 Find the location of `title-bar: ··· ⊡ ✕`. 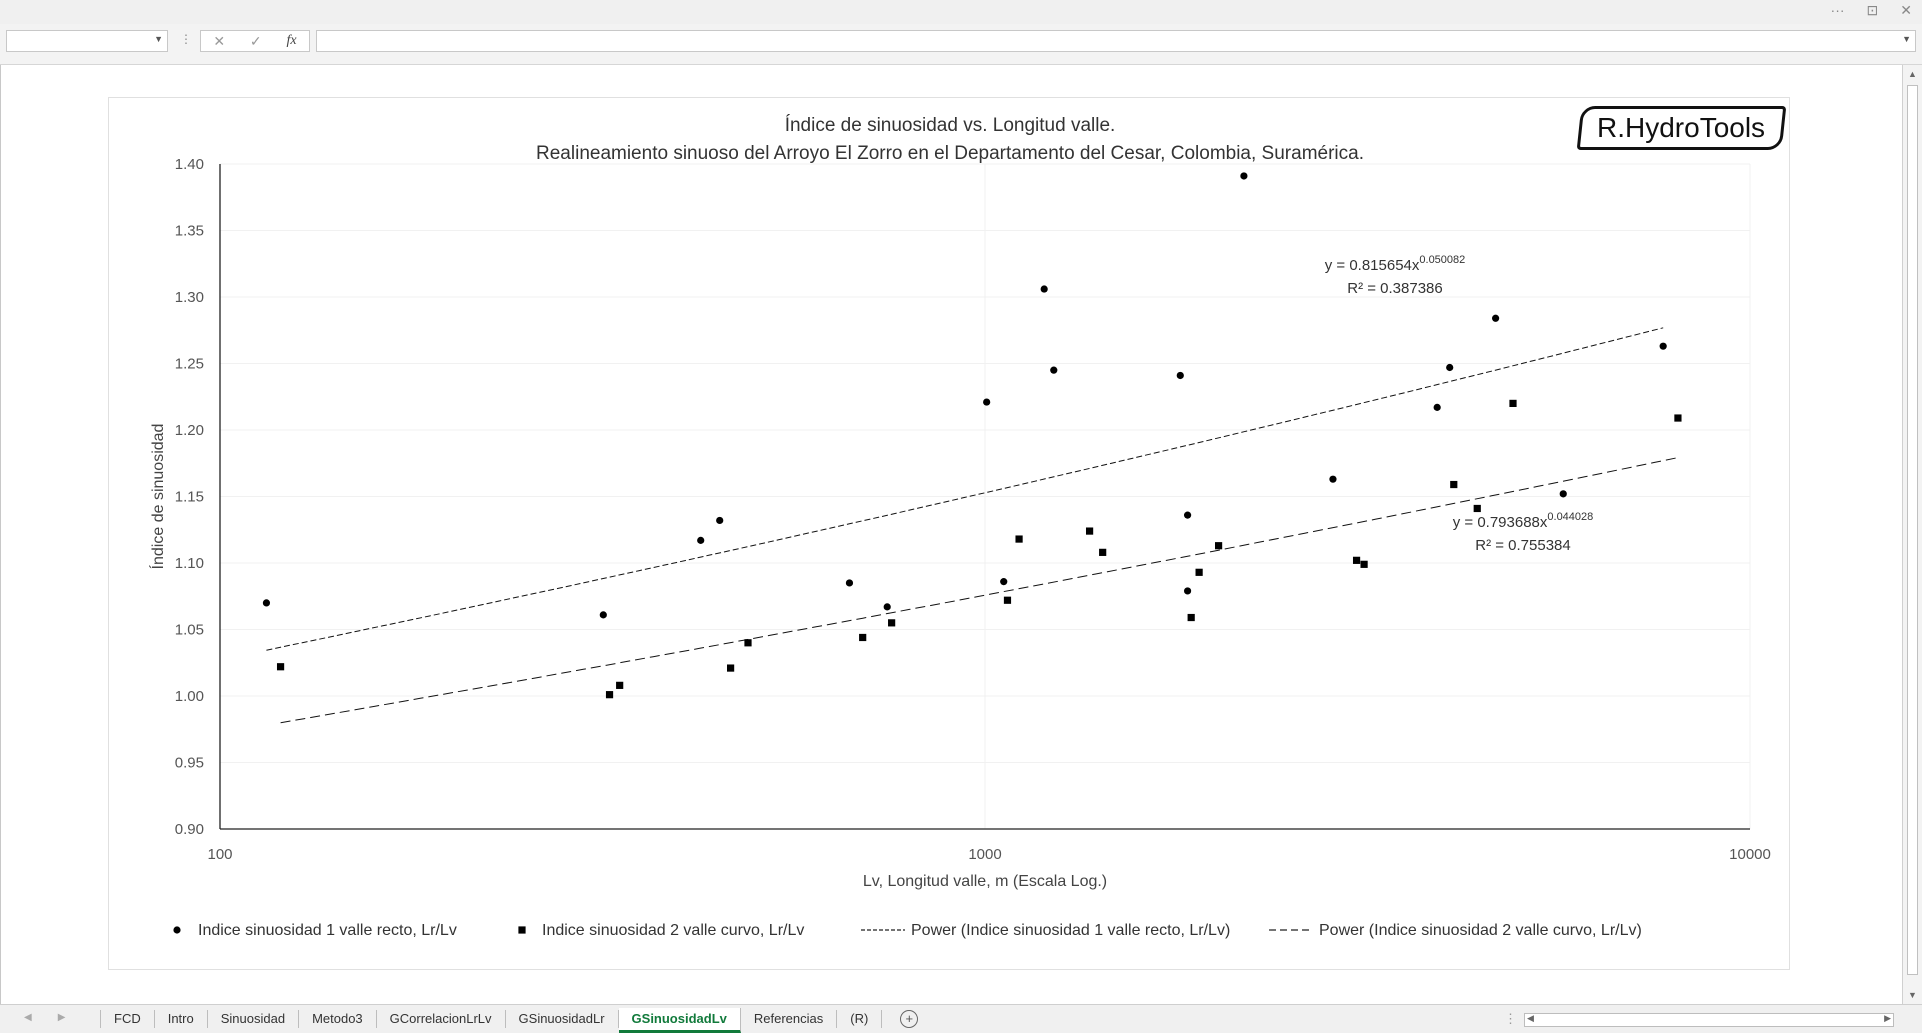

title-bar: ··· ⊡ ✕ is located at coordinates (961, 12).